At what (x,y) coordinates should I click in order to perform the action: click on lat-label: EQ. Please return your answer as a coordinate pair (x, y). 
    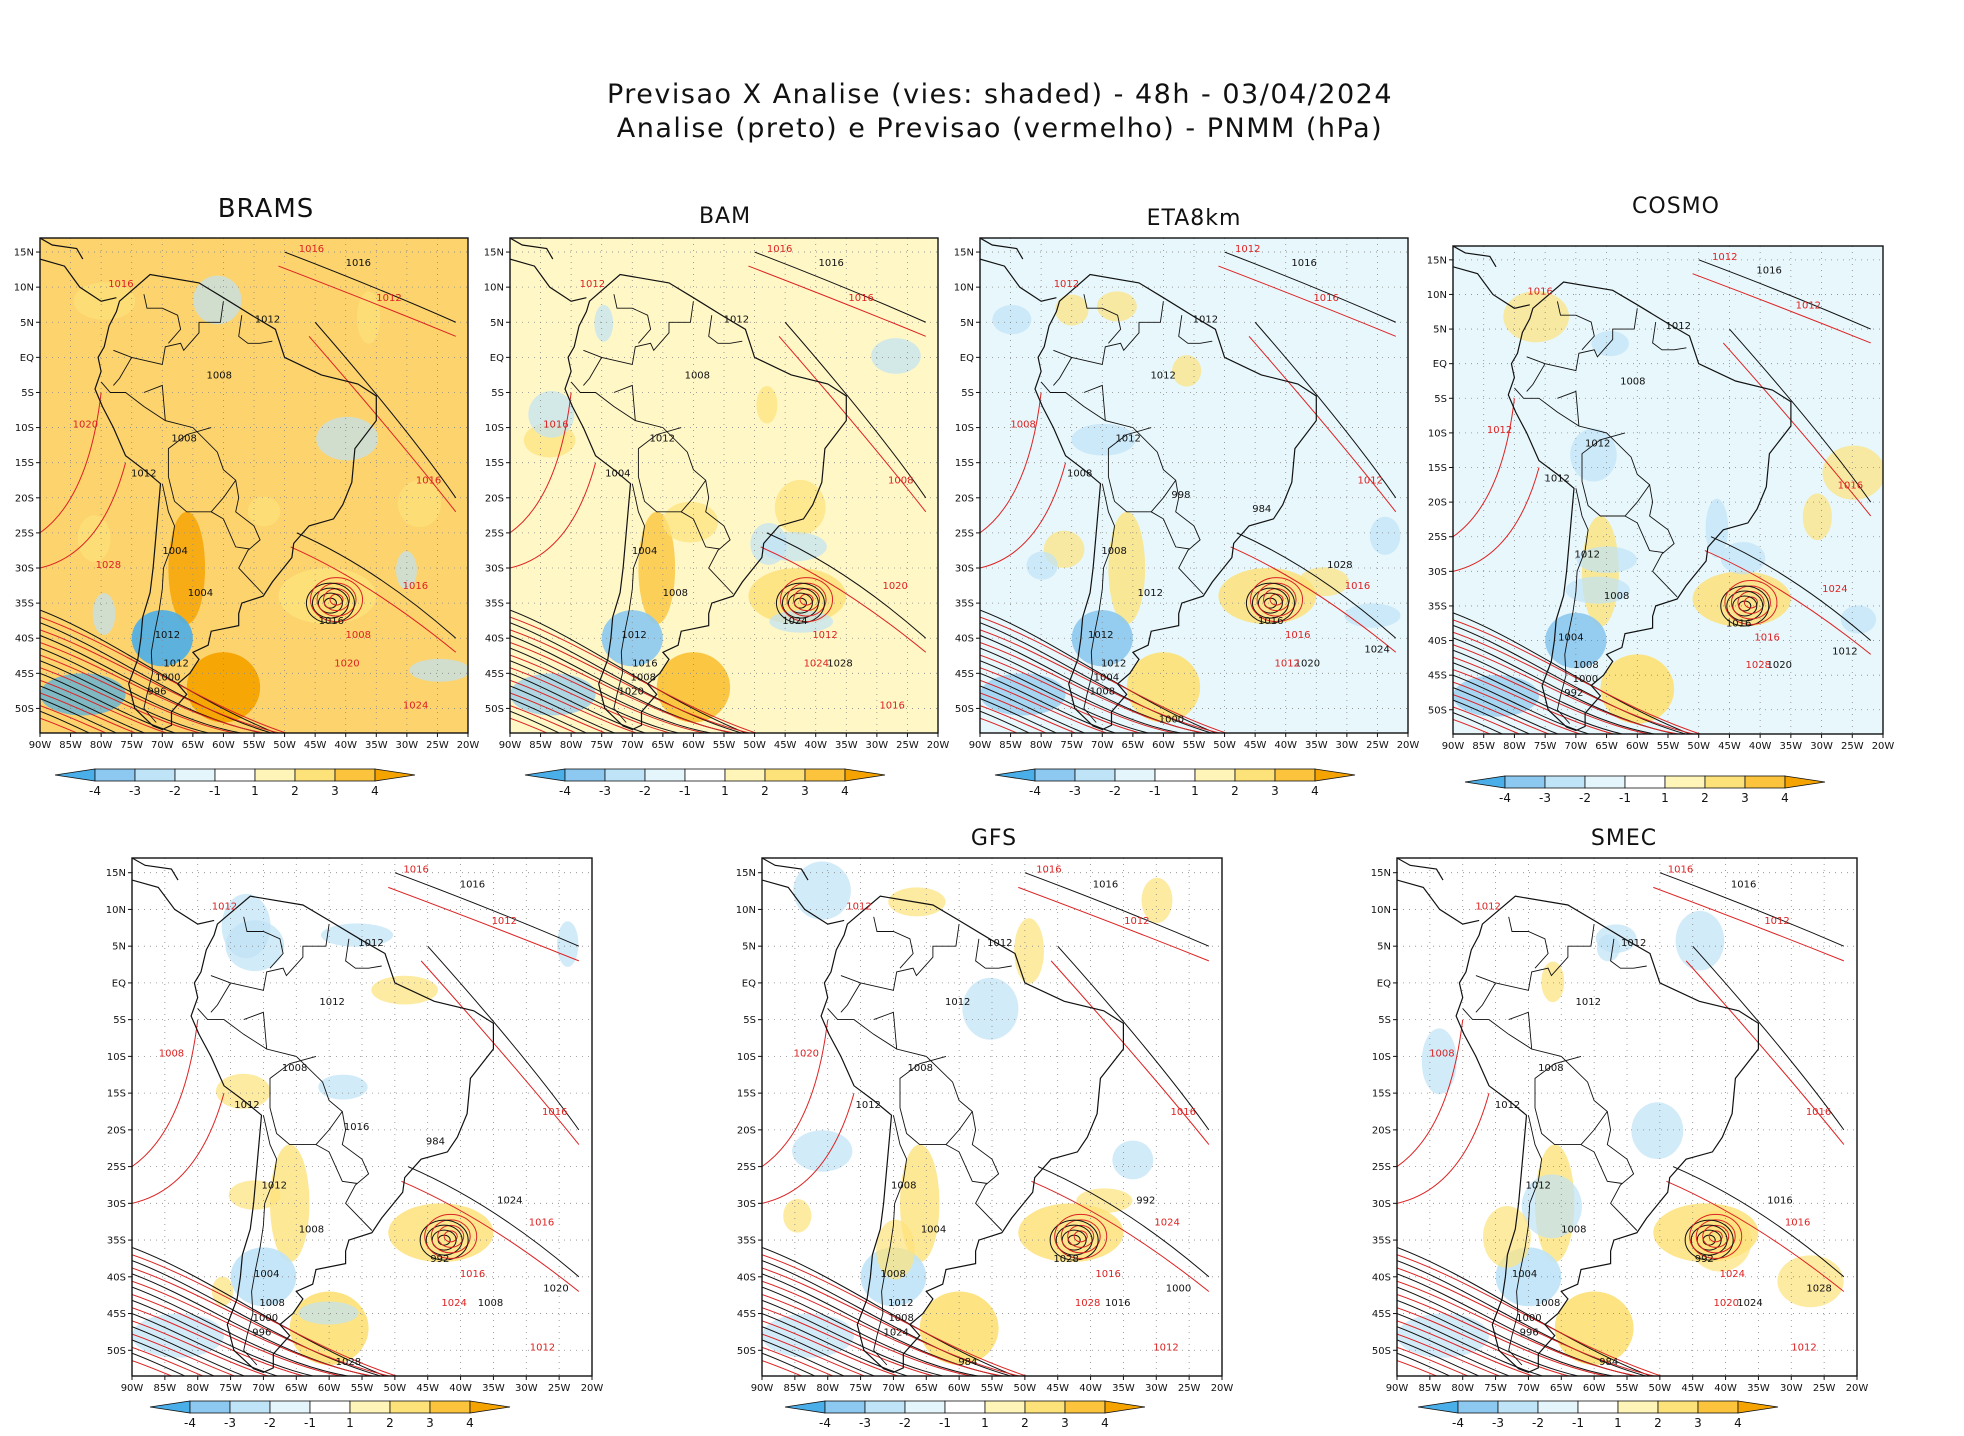
    Looking at the image, I should click on (1384, 983).